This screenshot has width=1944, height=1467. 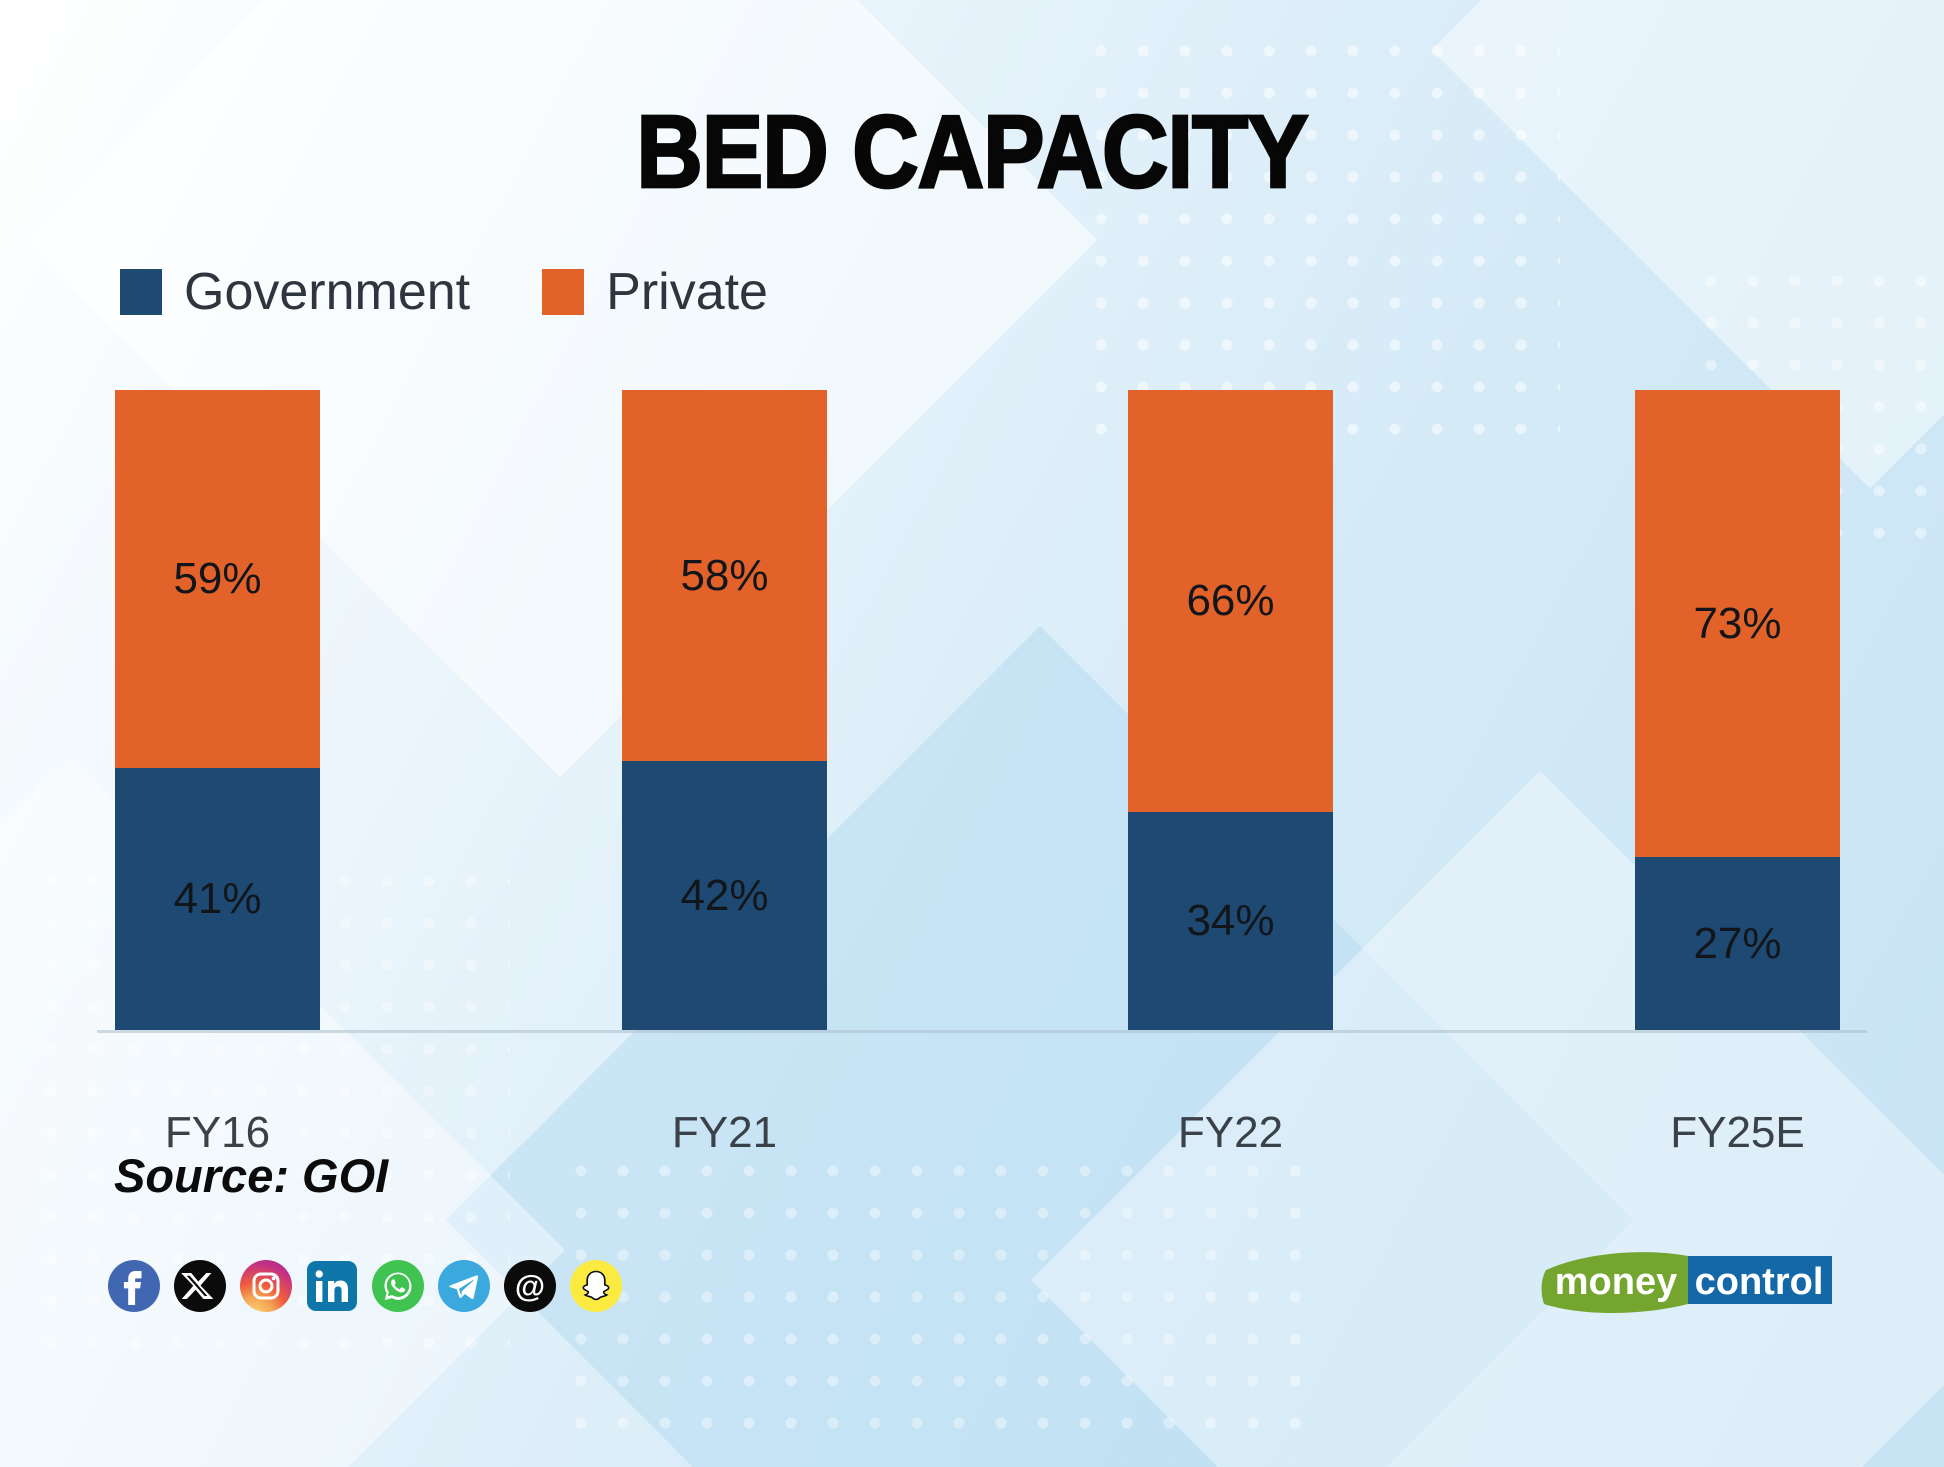 I want to click on value-label: 34%, so click(x=1230, y=921).